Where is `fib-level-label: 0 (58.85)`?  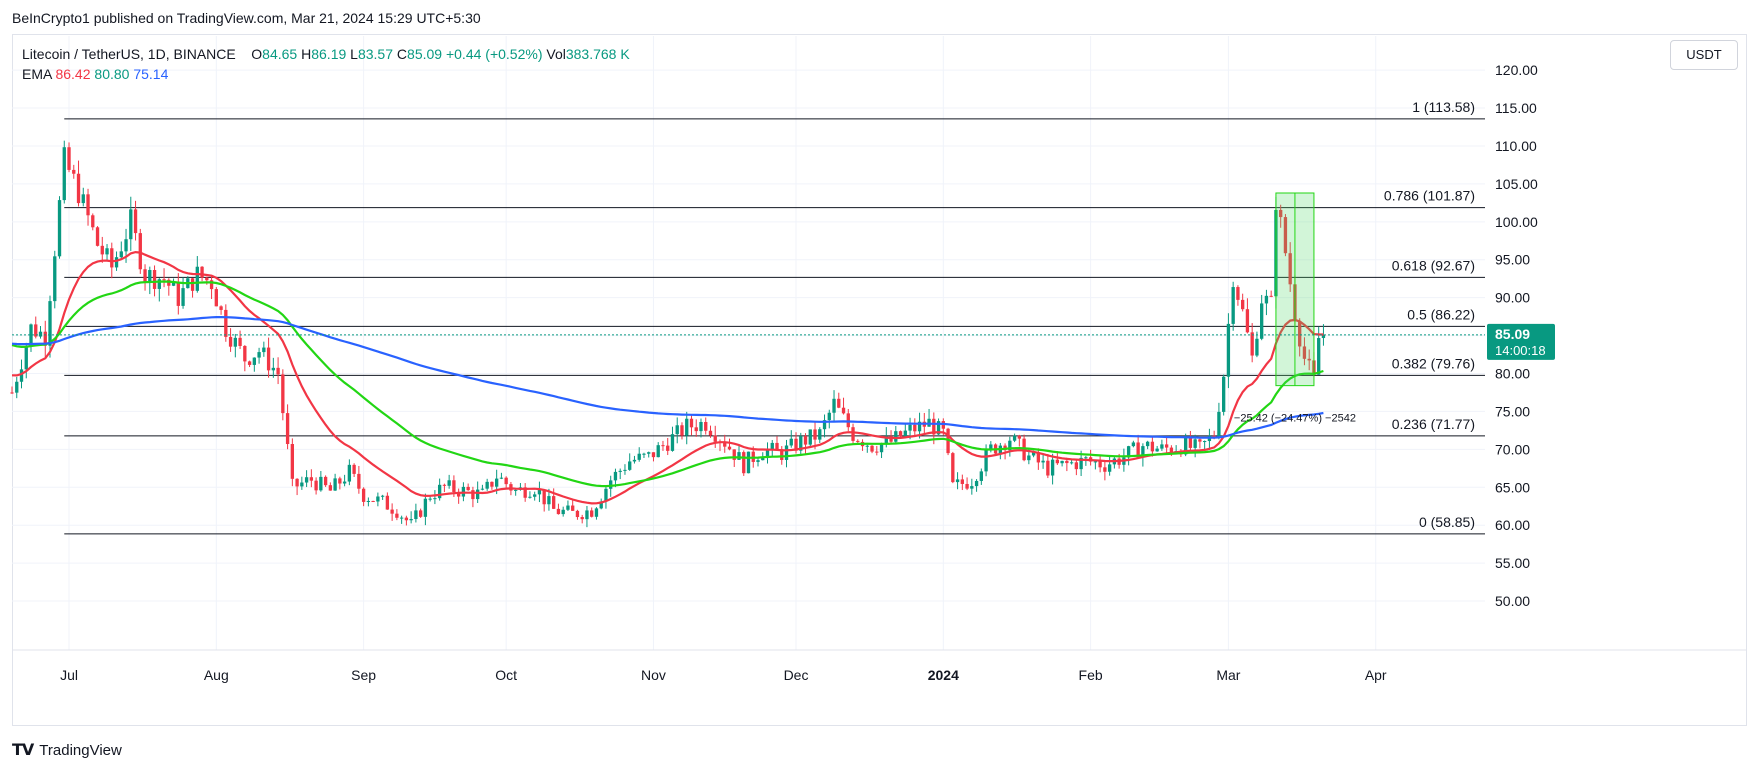
fib-level-label: 0 (58.85) is located at coordinates (1447, 522).